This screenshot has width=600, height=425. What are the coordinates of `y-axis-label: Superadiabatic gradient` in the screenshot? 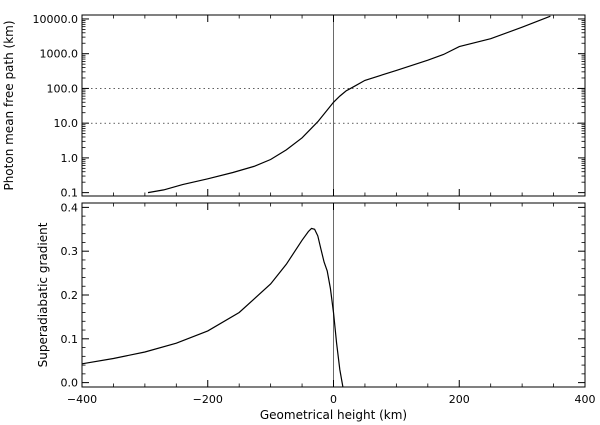 It's located at (43, 294).